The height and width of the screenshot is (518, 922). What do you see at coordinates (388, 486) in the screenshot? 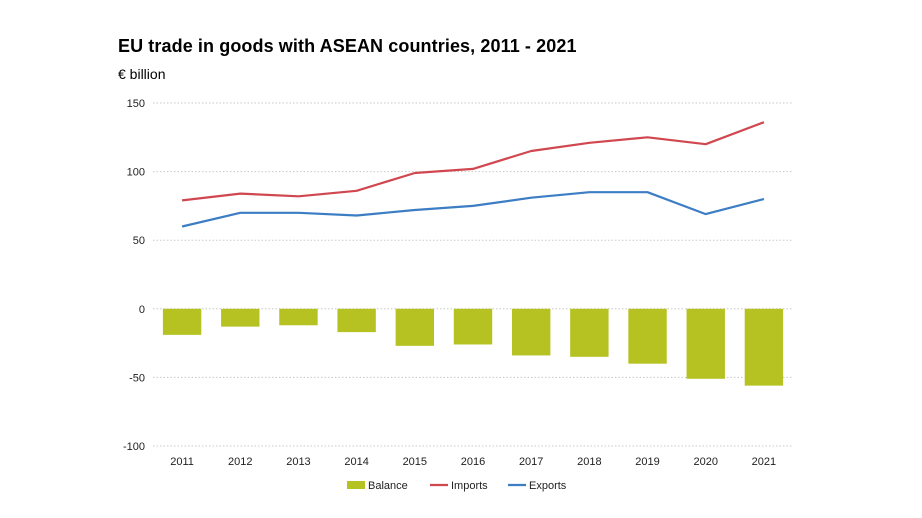
I see `legend-label: Balance` at bounding box center [388, 486].